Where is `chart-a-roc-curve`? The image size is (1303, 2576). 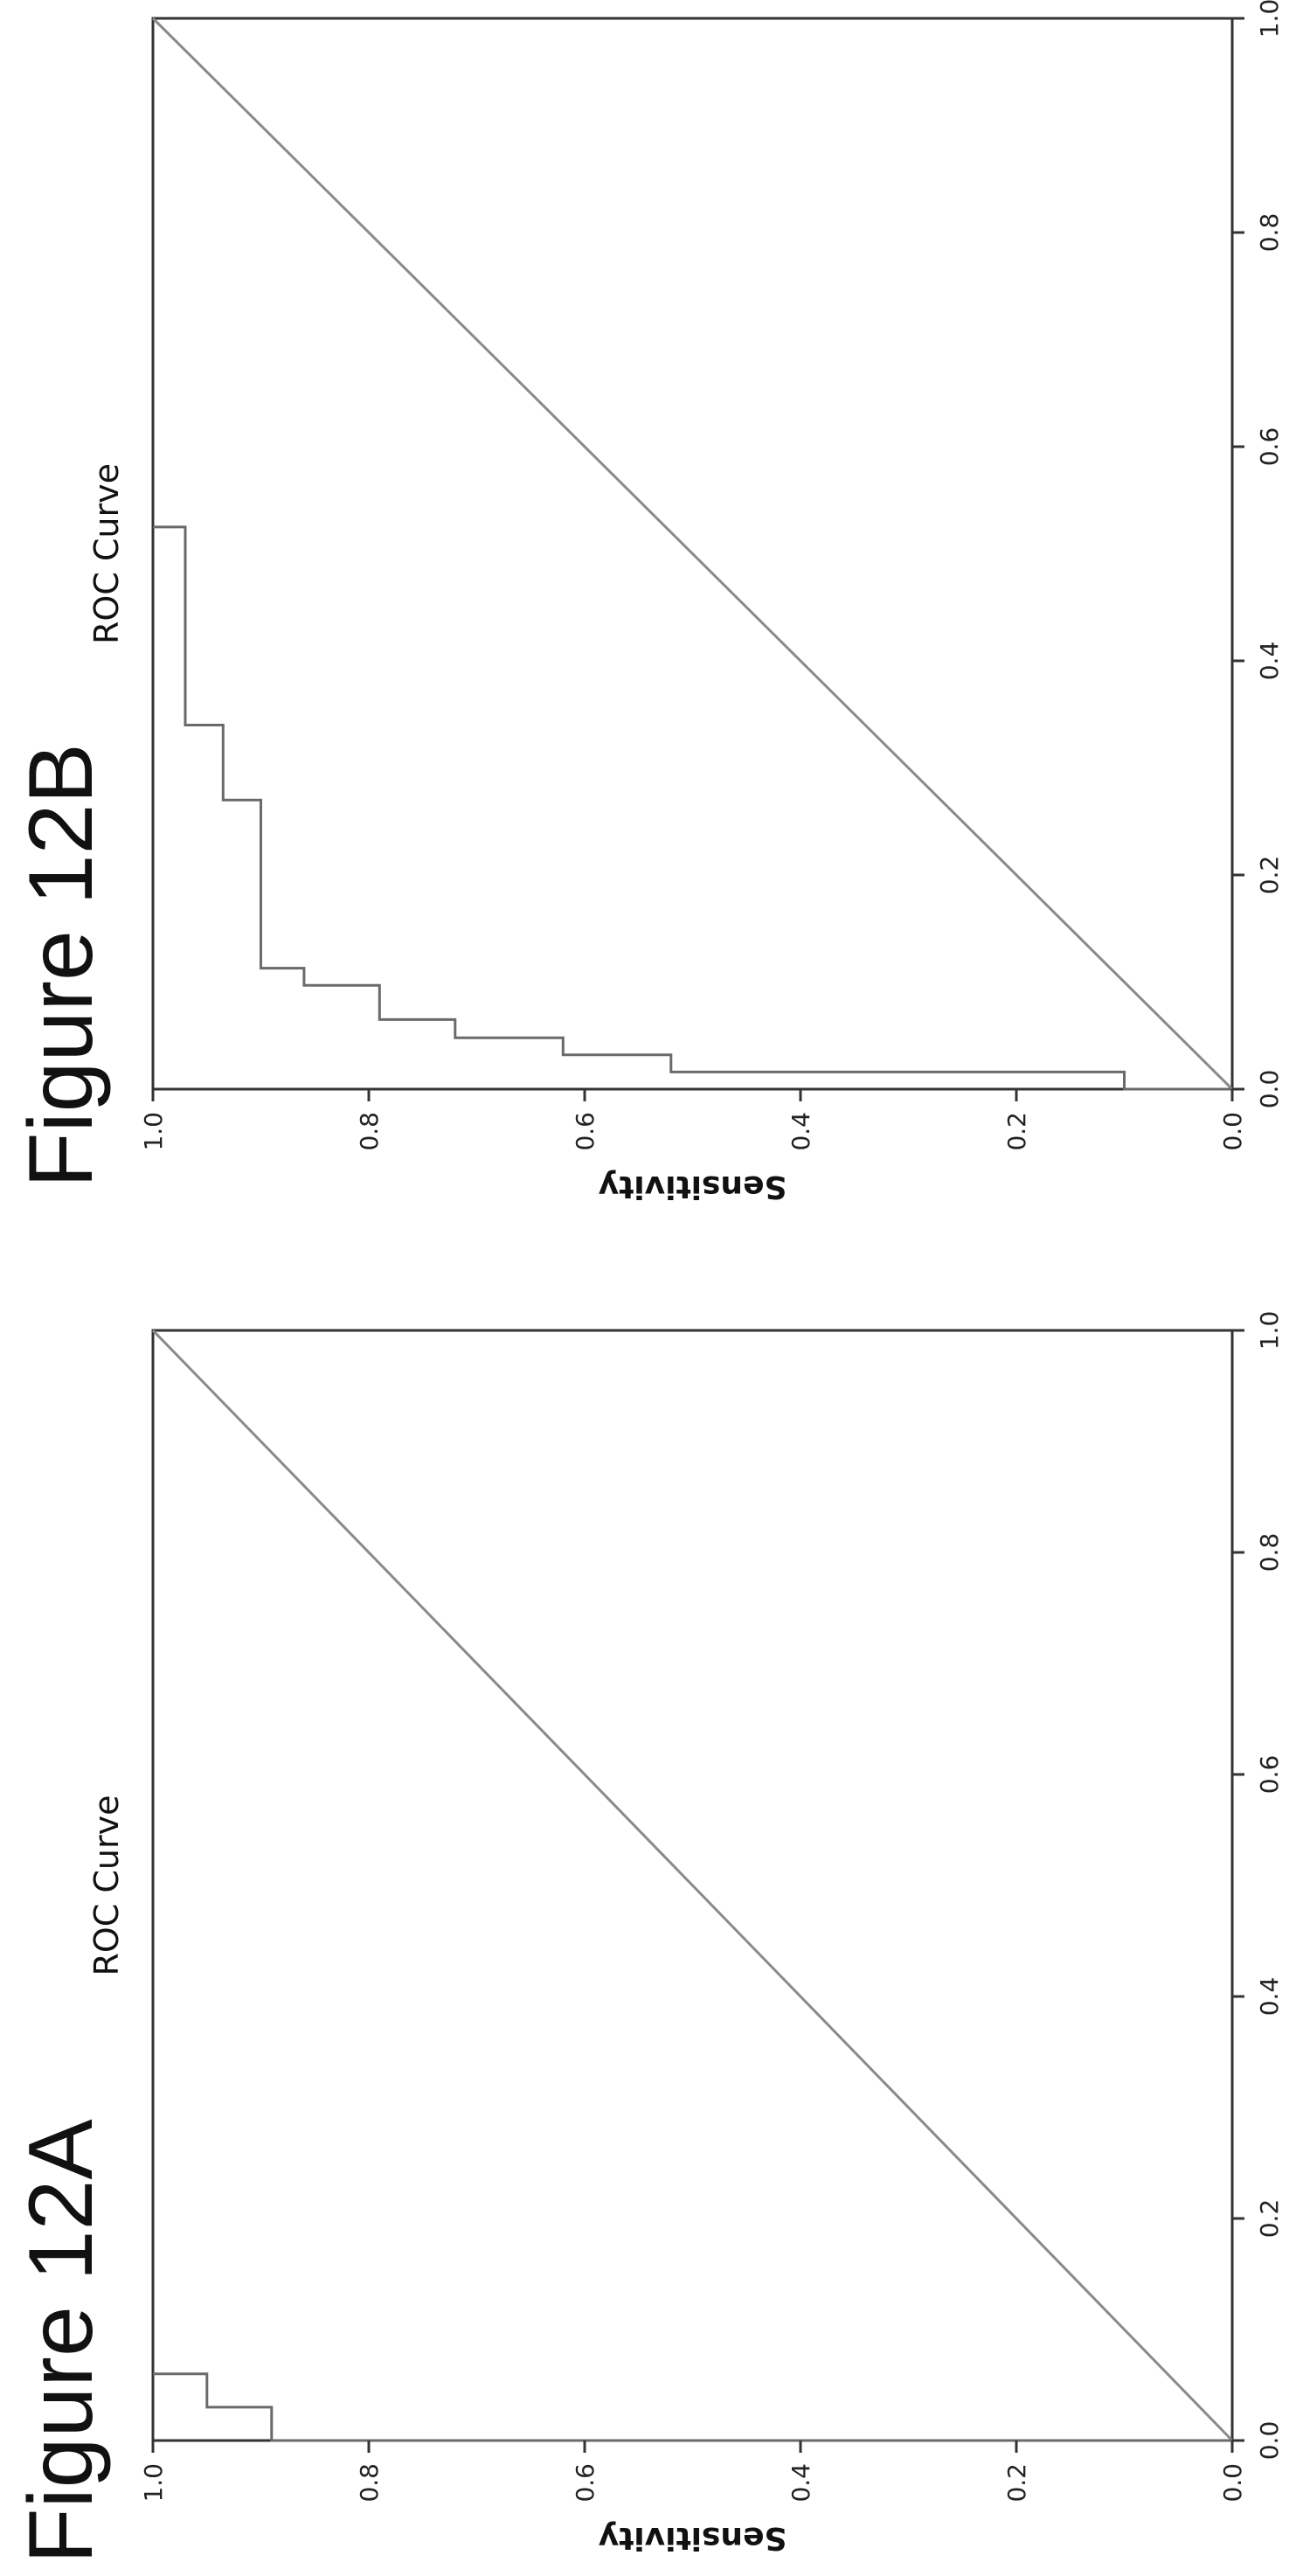
chart-a-roc-curve is located at coordinates (692, 2407).